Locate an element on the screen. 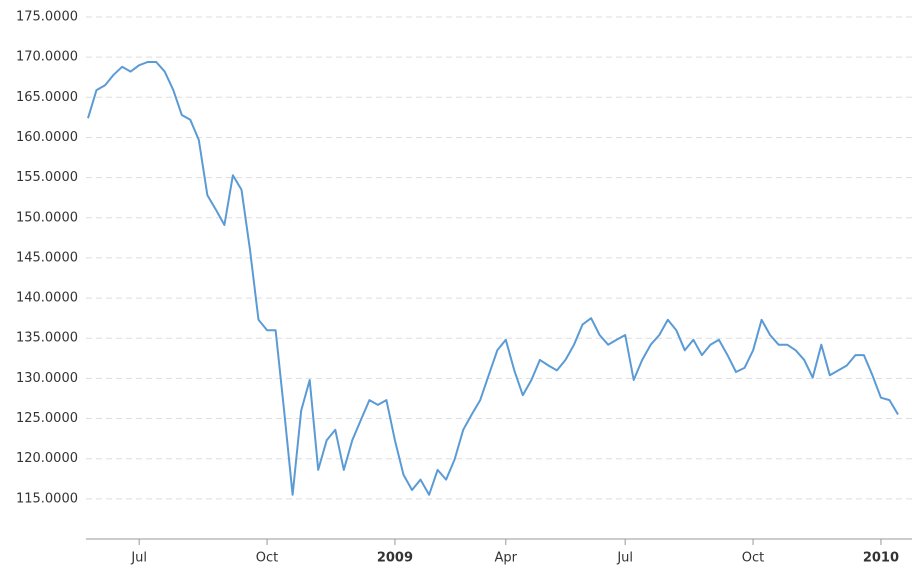  y-tick-label: 120.0000 is located at coordinates (47, 458).